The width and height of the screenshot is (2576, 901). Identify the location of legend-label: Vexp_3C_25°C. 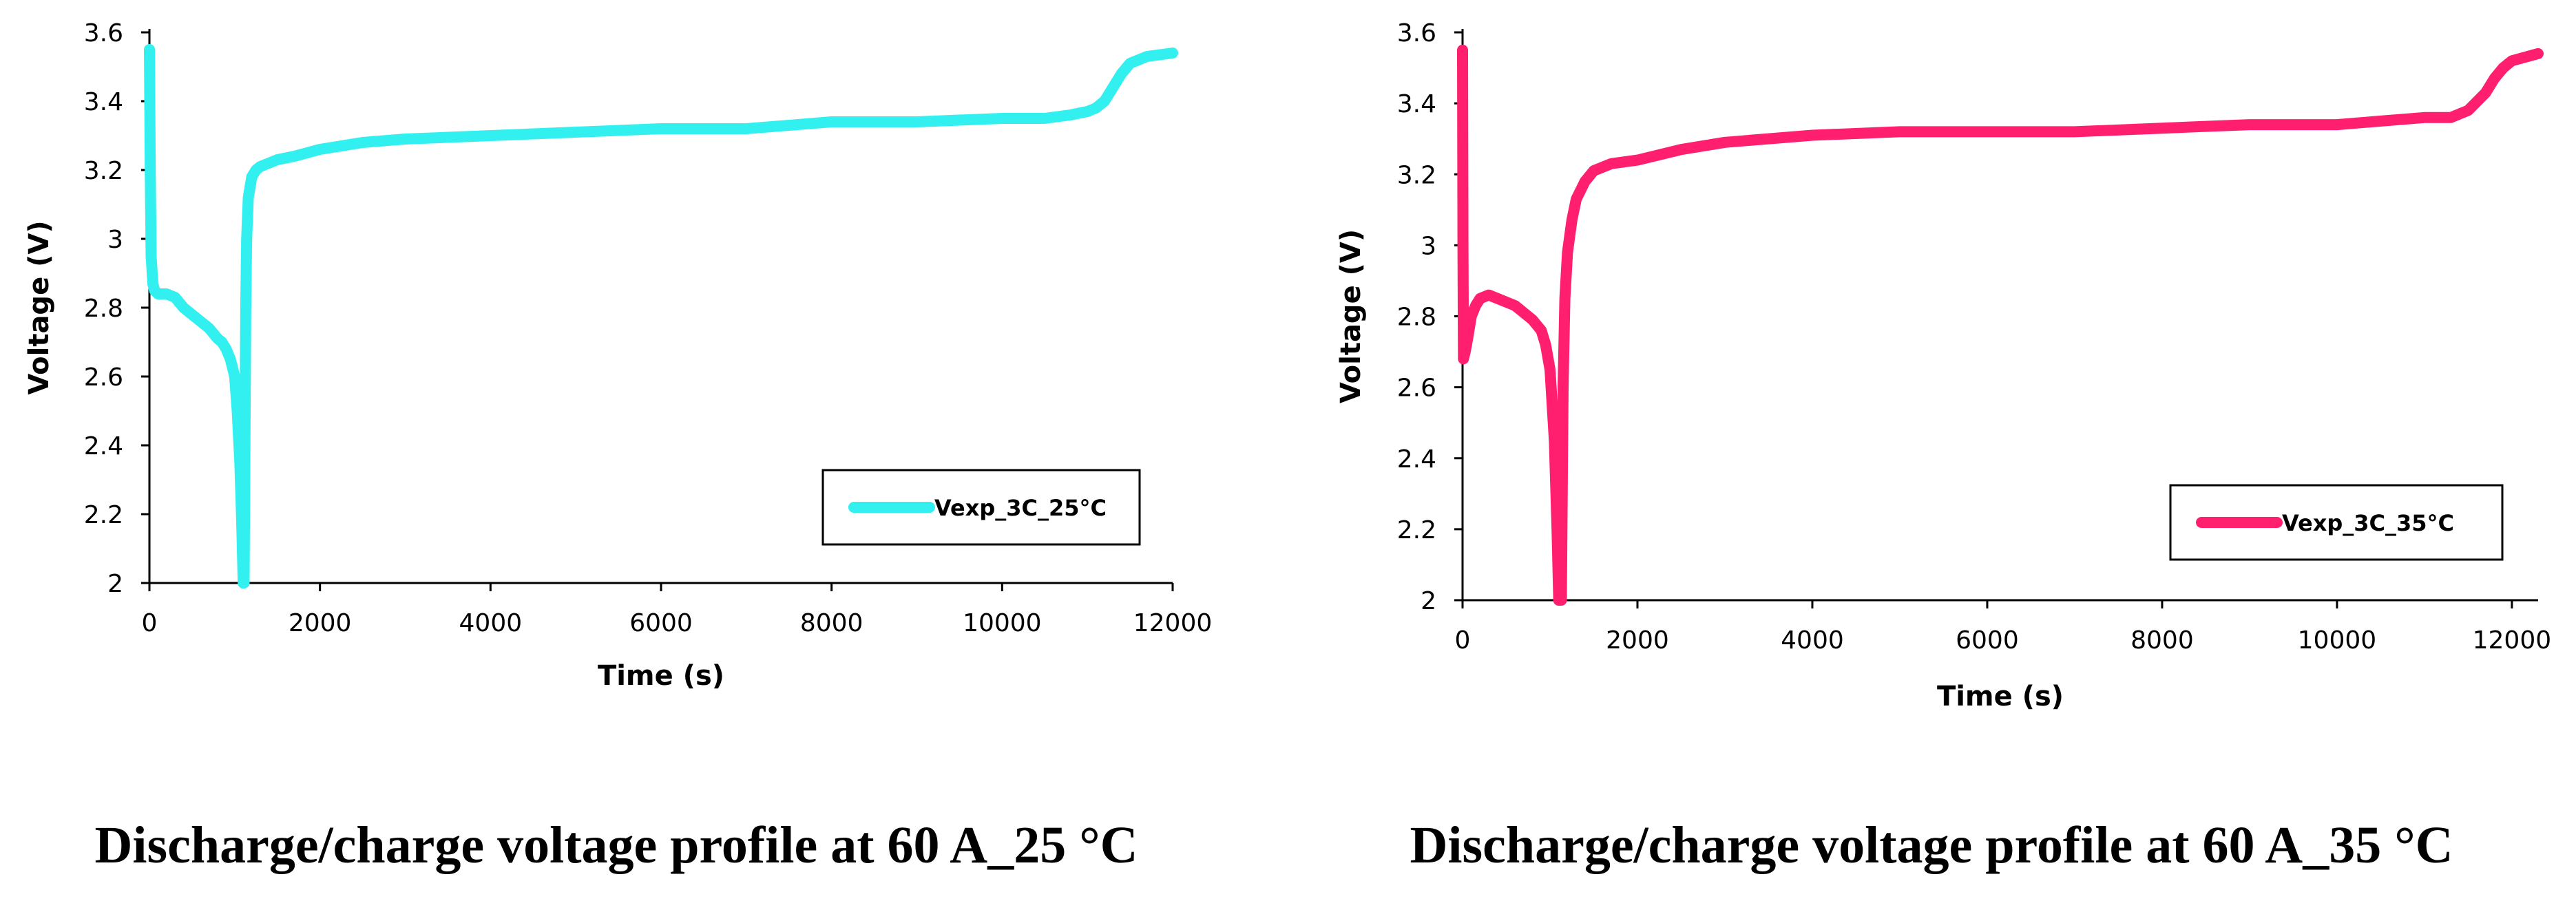
(1020, 508).